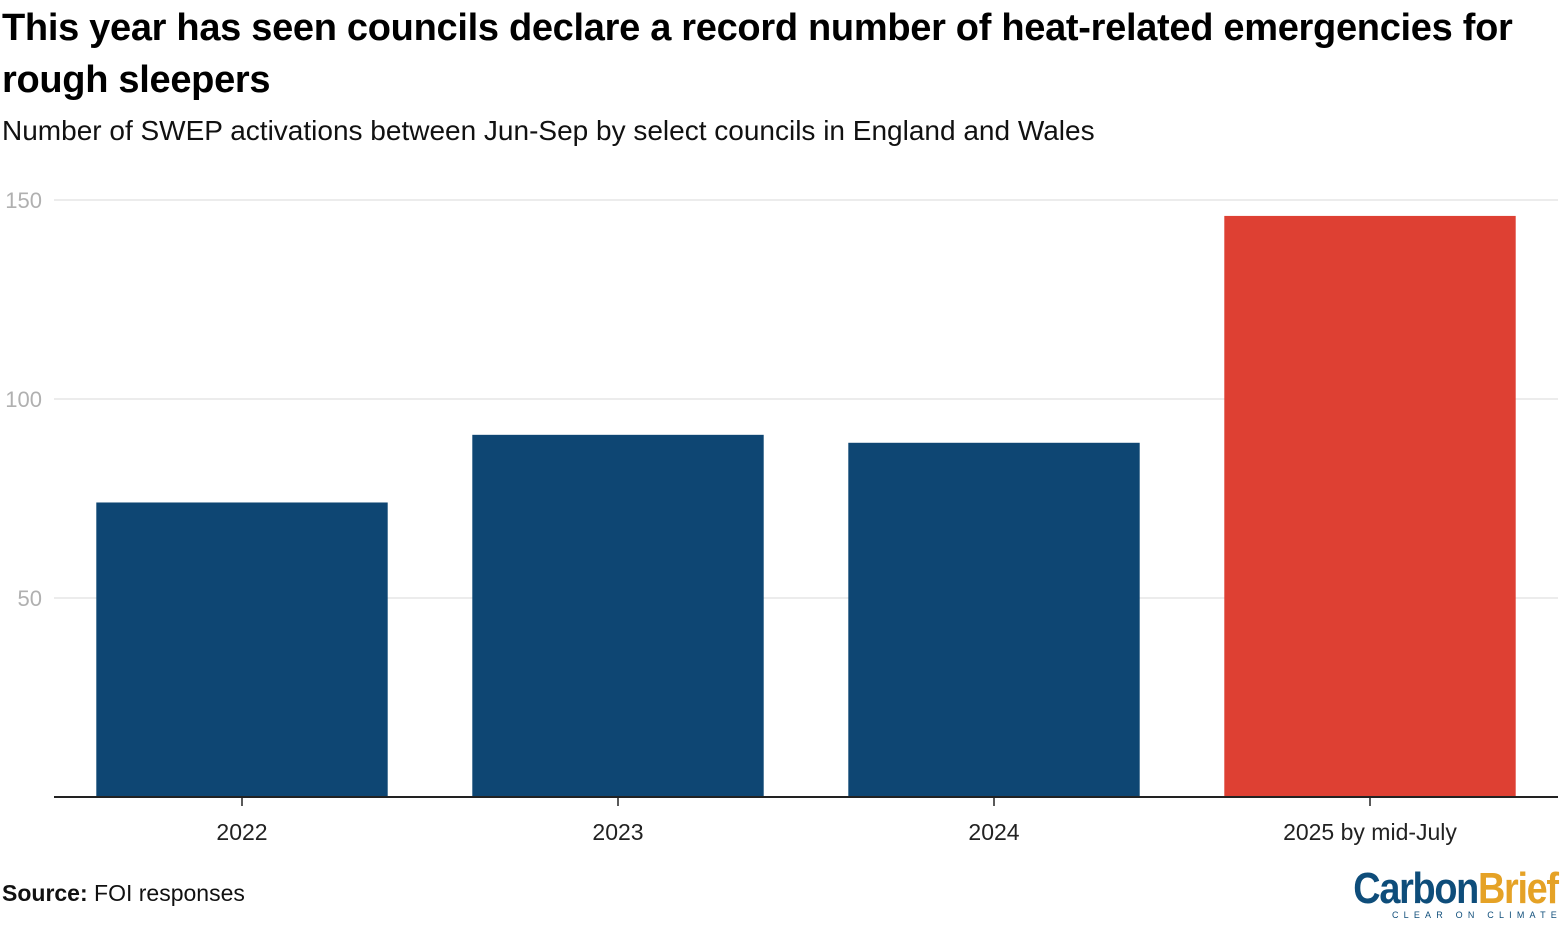  Describe the element at coordinates (1370, 832) in the screenshot. I see `x-tick-label: 2025 by mid-July` at that location.